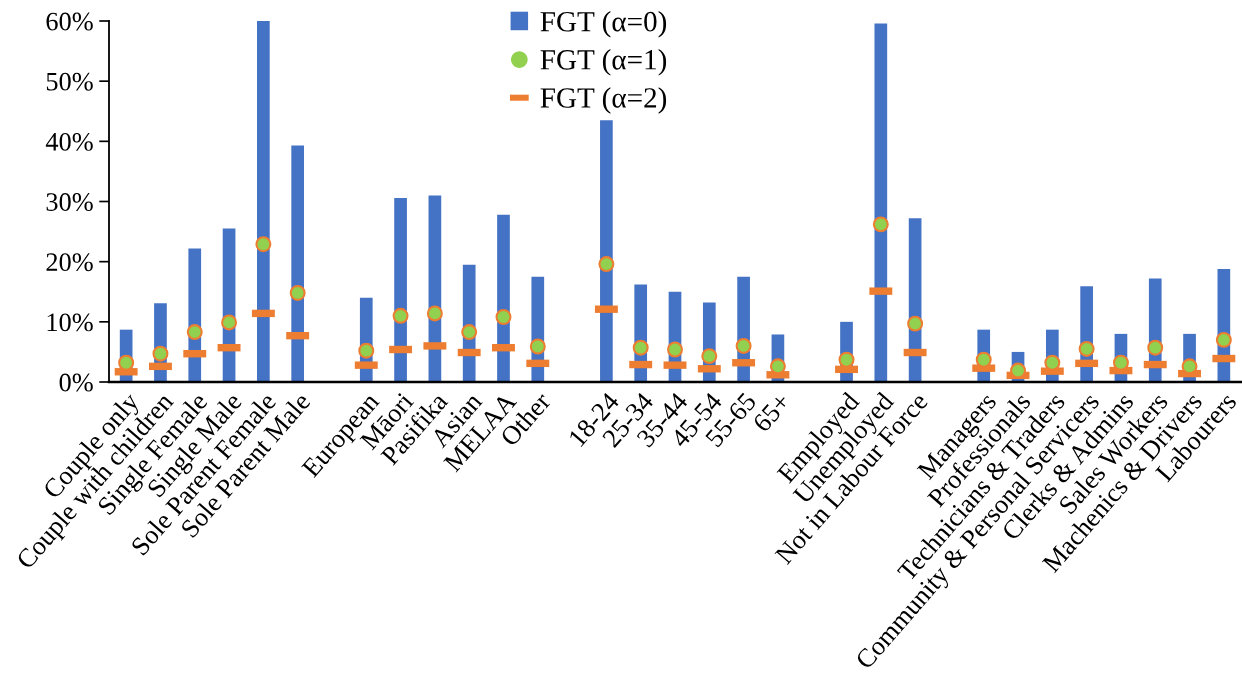  Describe the element at coordinates (603, 24) in the screenshot. I see `legend-label: FGT (α=0)` at that location.